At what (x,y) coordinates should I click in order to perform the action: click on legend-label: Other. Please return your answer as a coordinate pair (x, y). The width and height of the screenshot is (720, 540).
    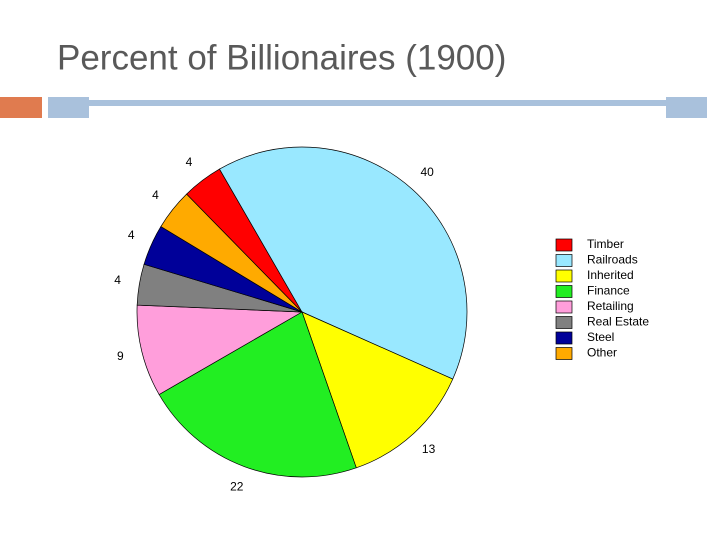
    Looking at the image, I should click on (602, 353).